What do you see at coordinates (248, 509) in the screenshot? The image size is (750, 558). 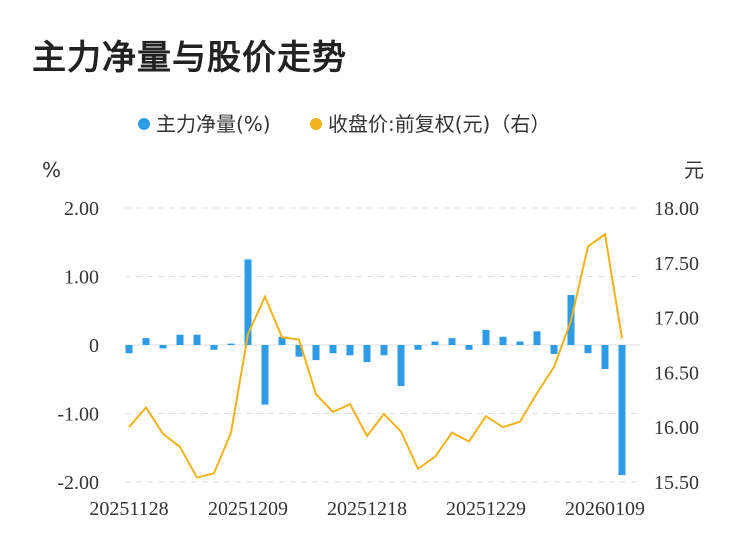 I see `x-tick-label: 20251209` at bounding box center [248, 509].